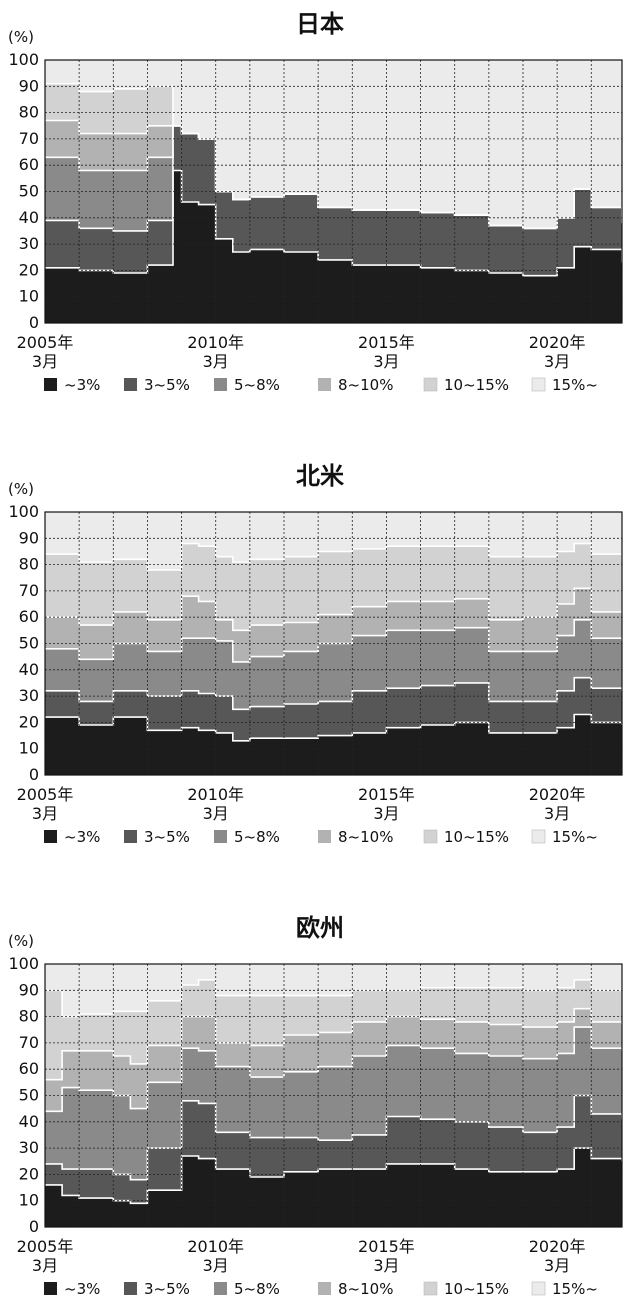 The image size is (640, 1312). What do you see at coordinates (557, 1246) in the screenshot?
I see `x-tick-year-label: 2020年` at bounding box center [557, 1246].